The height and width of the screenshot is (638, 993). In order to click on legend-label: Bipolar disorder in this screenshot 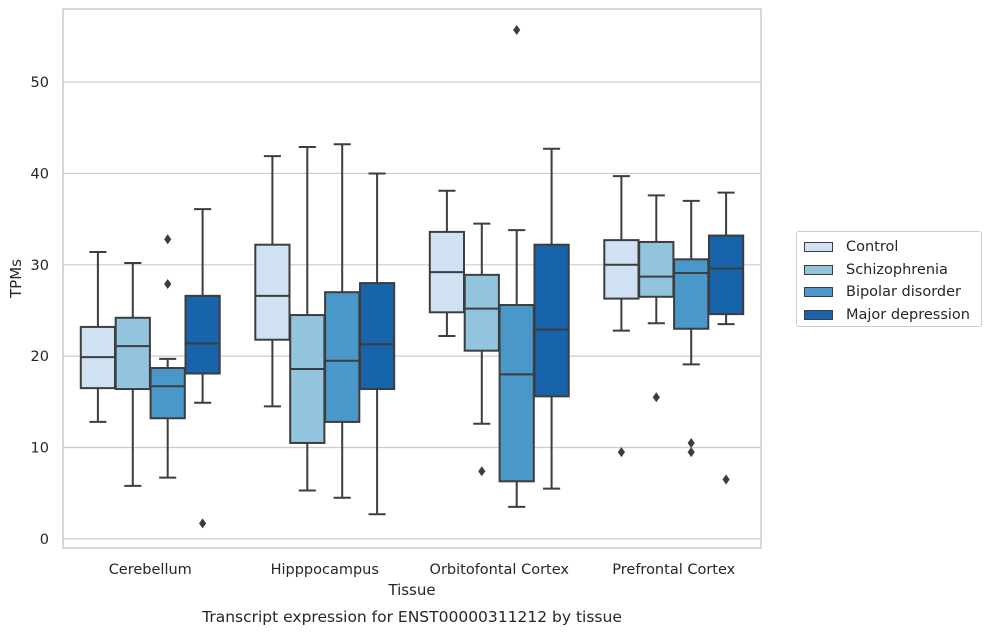, I will do `click(903, 292)`.